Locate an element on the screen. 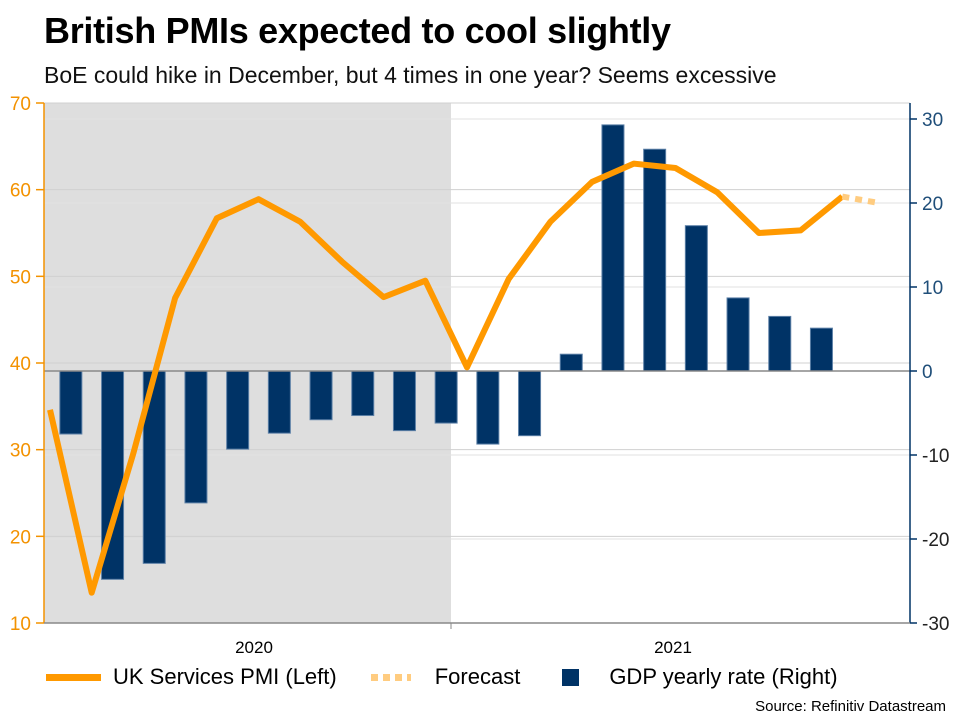 Image resolution: width=960 pixels, height=720 pixels. left-axis: 10 20 30 40 50 60 70 is located at coordinates (27, 364).